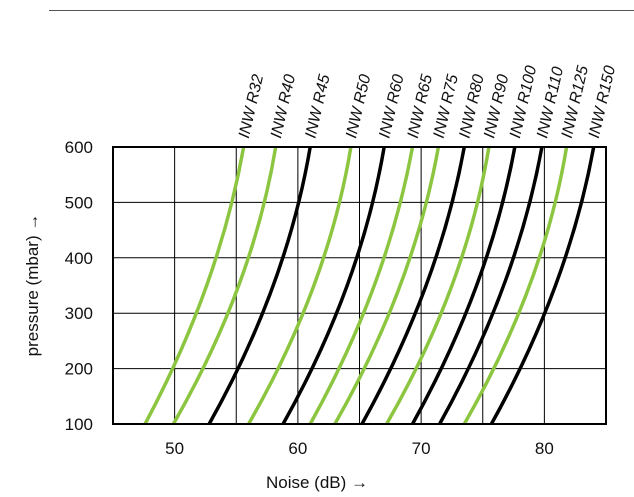 The width and height of the screenshot is (634, 497). Describe the element at coordinates (391, 106) in the screenshot. I see `curve-label: INW R60` at that location.